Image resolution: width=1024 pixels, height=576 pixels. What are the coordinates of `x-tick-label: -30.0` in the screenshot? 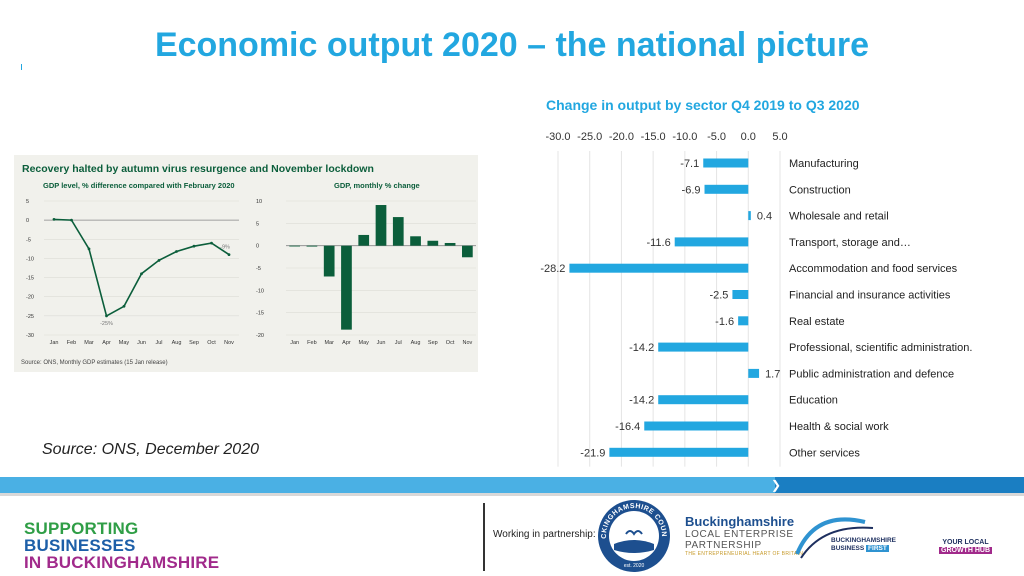 It's located at (557, 137).